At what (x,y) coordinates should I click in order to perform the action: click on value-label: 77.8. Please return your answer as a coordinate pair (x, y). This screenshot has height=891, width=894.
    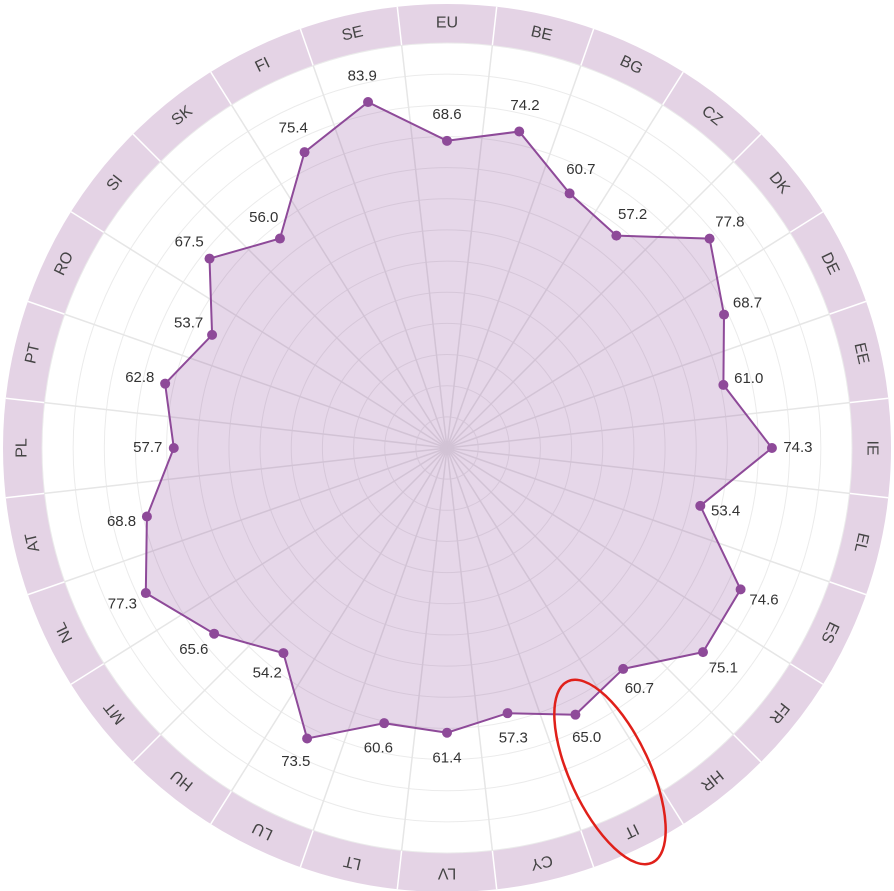
    Looking at the image, I should click on (729, 221).